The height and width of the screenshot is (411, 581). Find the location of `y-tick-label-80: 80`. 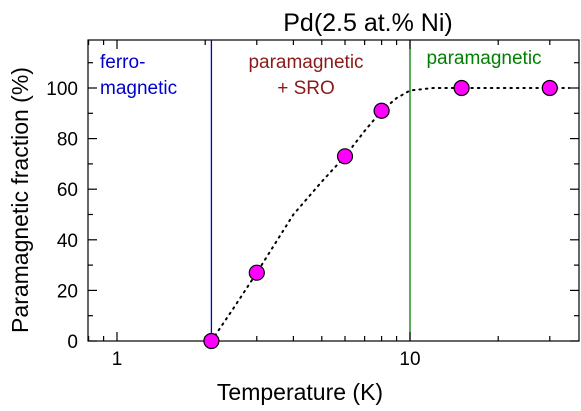

y-tick-label-80: 80 is located at coordinates (67, 140).